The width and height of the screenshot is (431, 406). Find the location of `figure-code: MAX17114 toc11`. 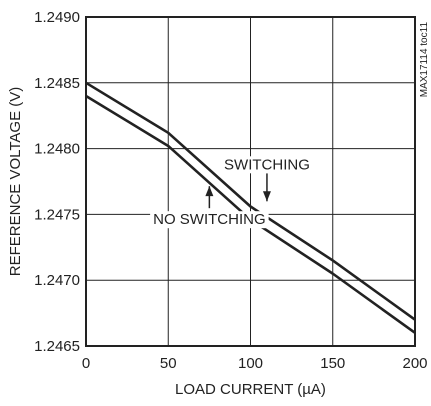

figure-code: MAX17114 toc11 is located at coordinates (424, 60).